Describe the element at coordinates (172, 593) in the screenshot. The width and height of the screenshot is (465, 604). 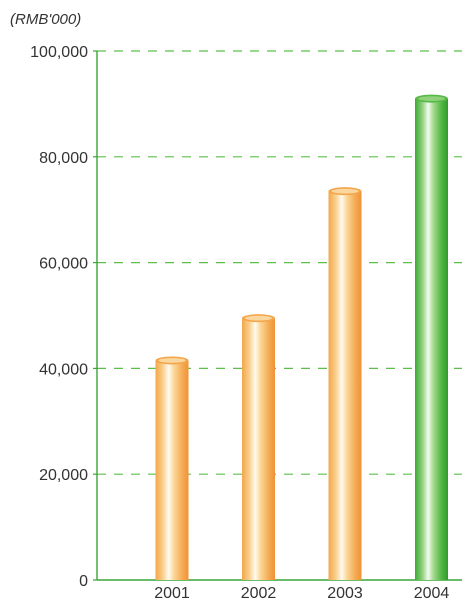
I see `x-tick-label: 2001` at that location.